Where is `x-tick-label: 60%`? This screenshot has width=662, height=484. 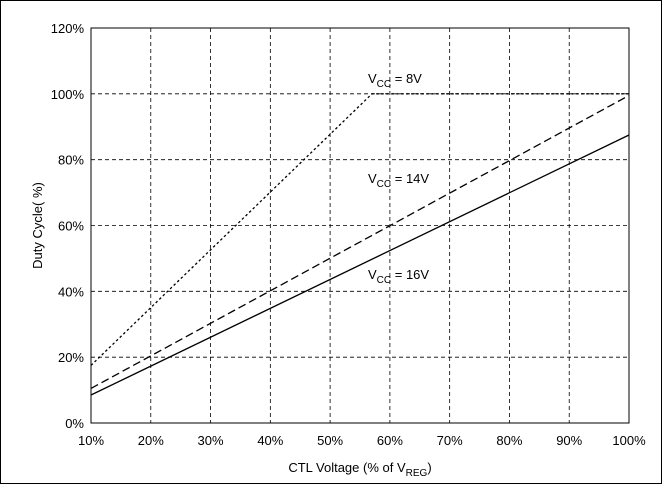
x-tick-label: 60% is located at coordinates (390, 440).